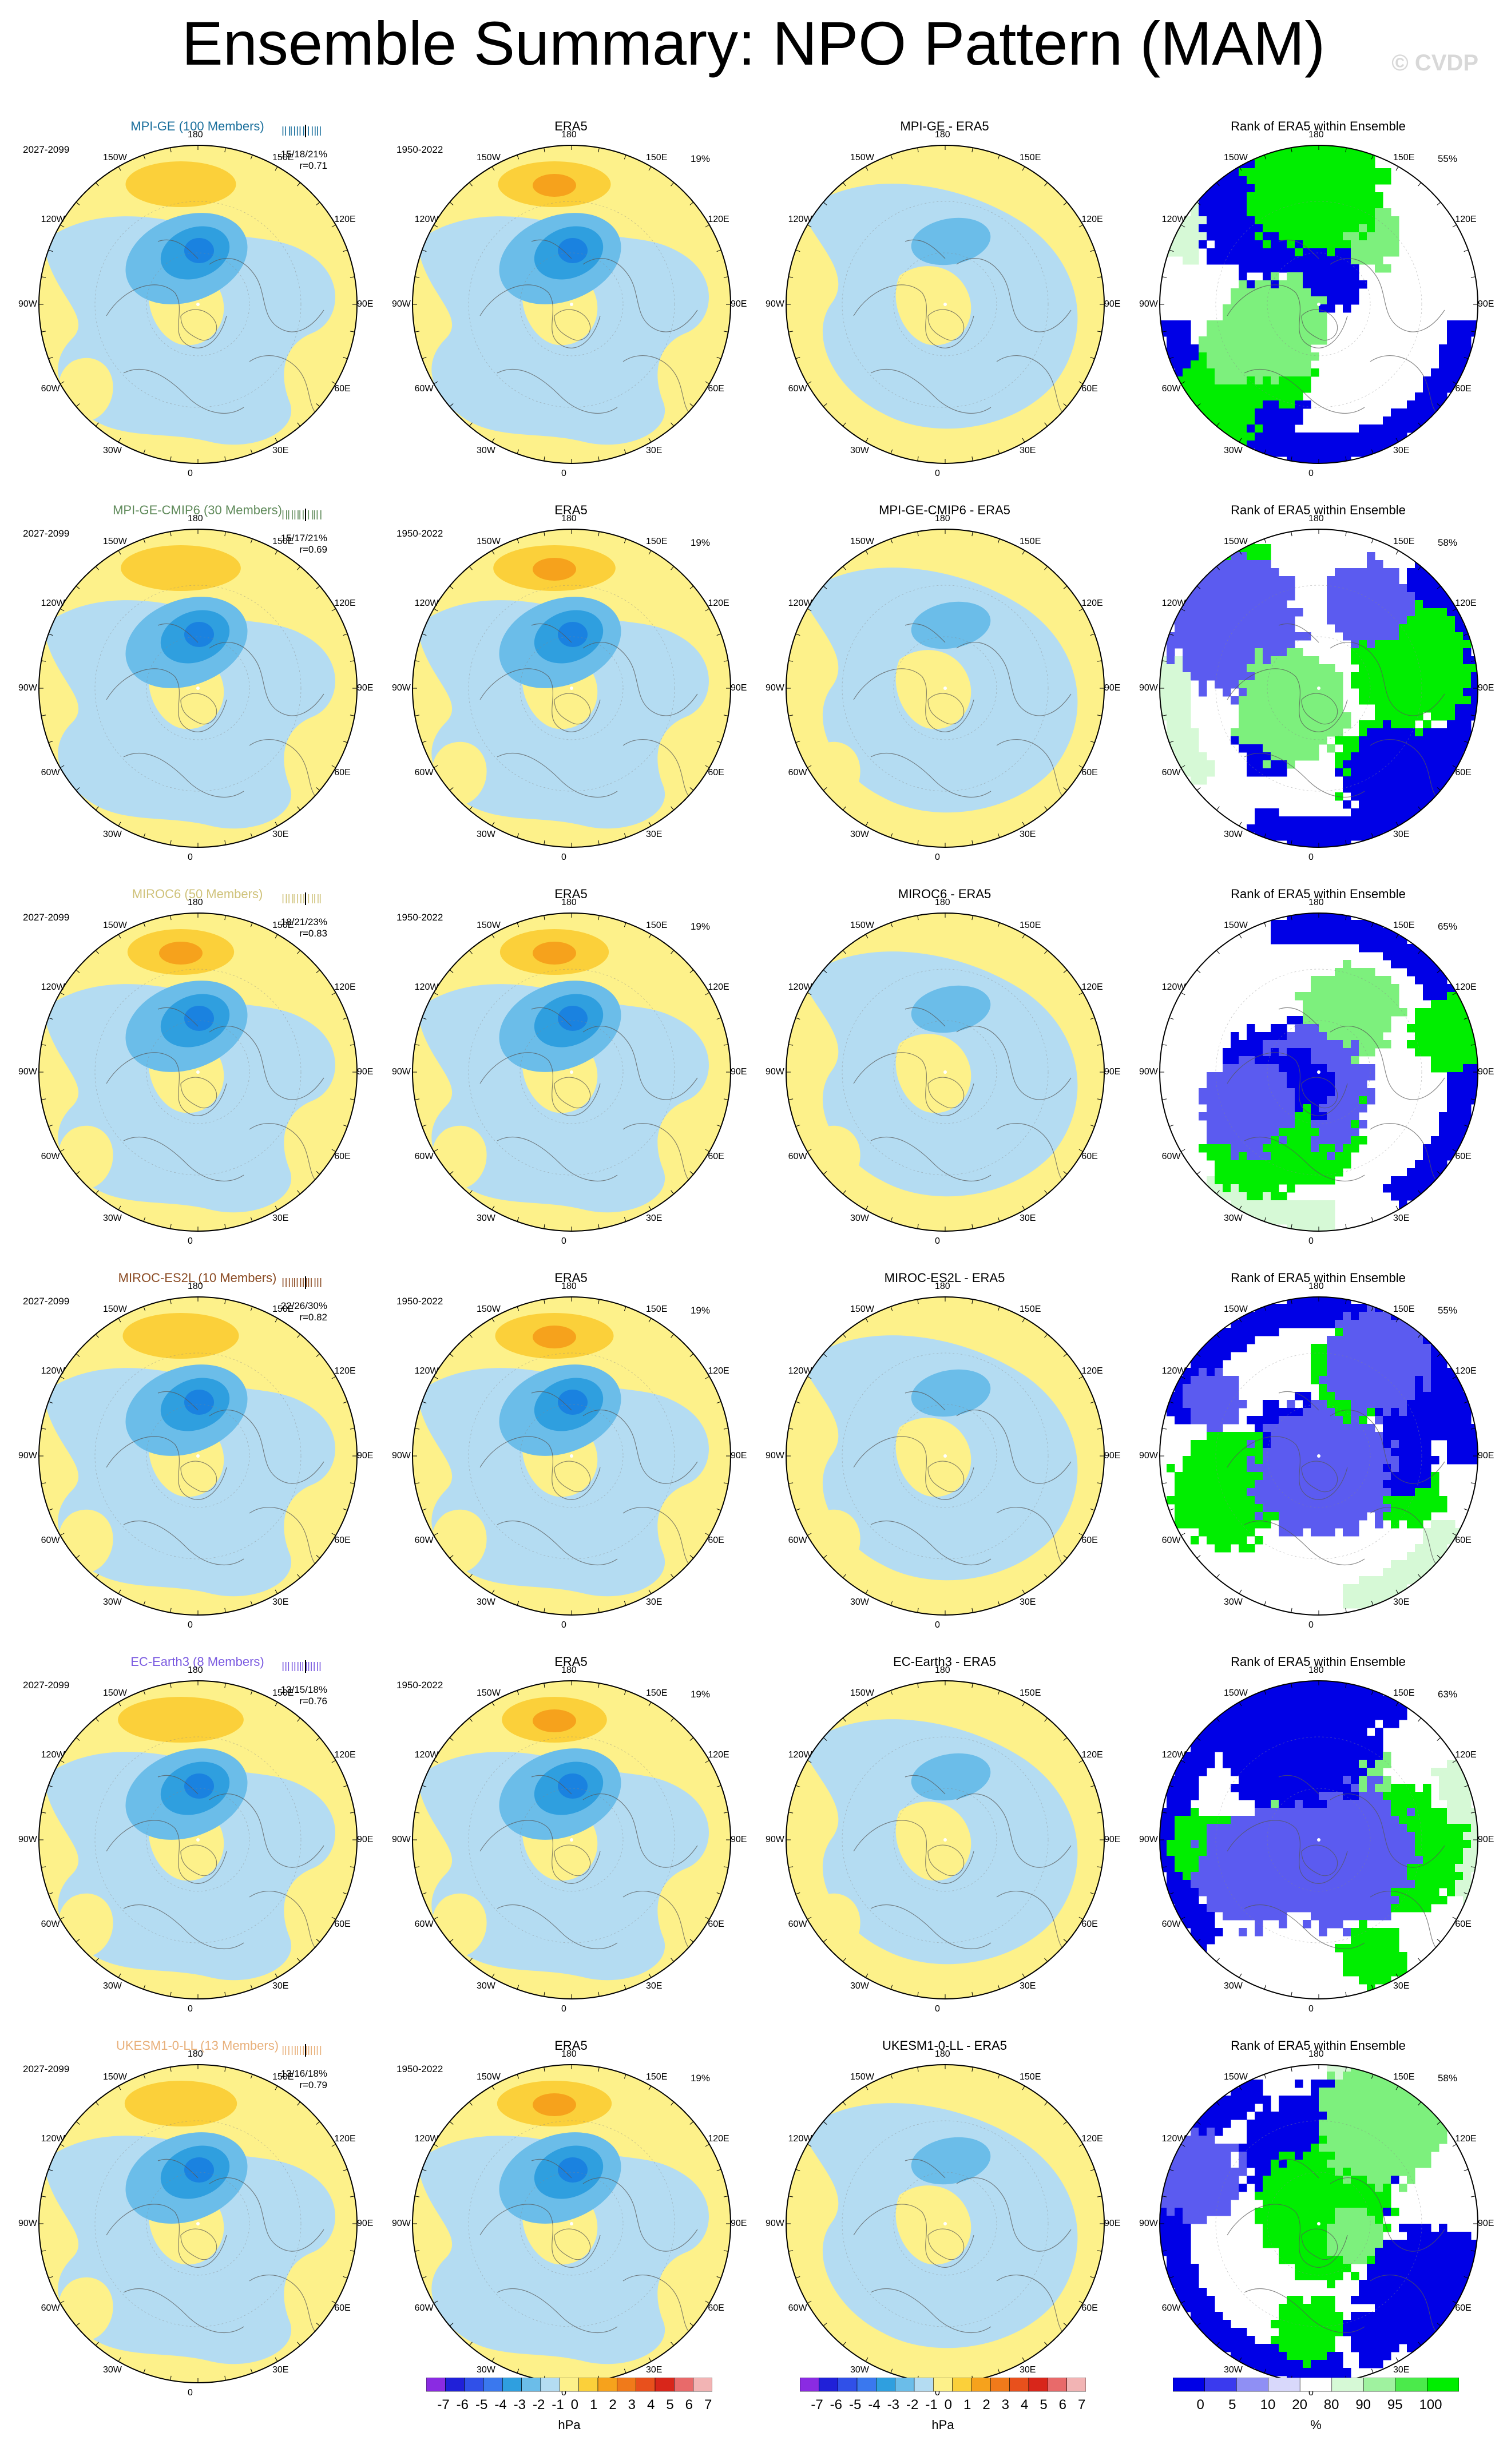 The width and height of the screenshot is (1507, 2464). I want to click on colorbar-tick-label: 100, so click(1430, 2405).